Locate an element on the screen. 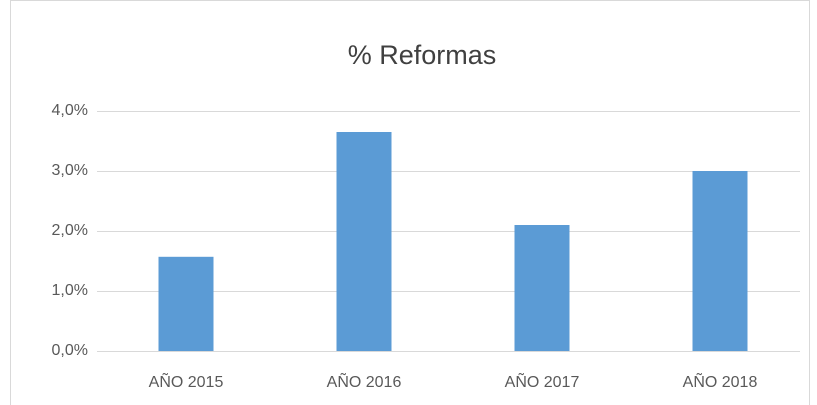 The image size is (817, 405). x-tick-label: AÑO 2018 is located at coordinates (720, 381).